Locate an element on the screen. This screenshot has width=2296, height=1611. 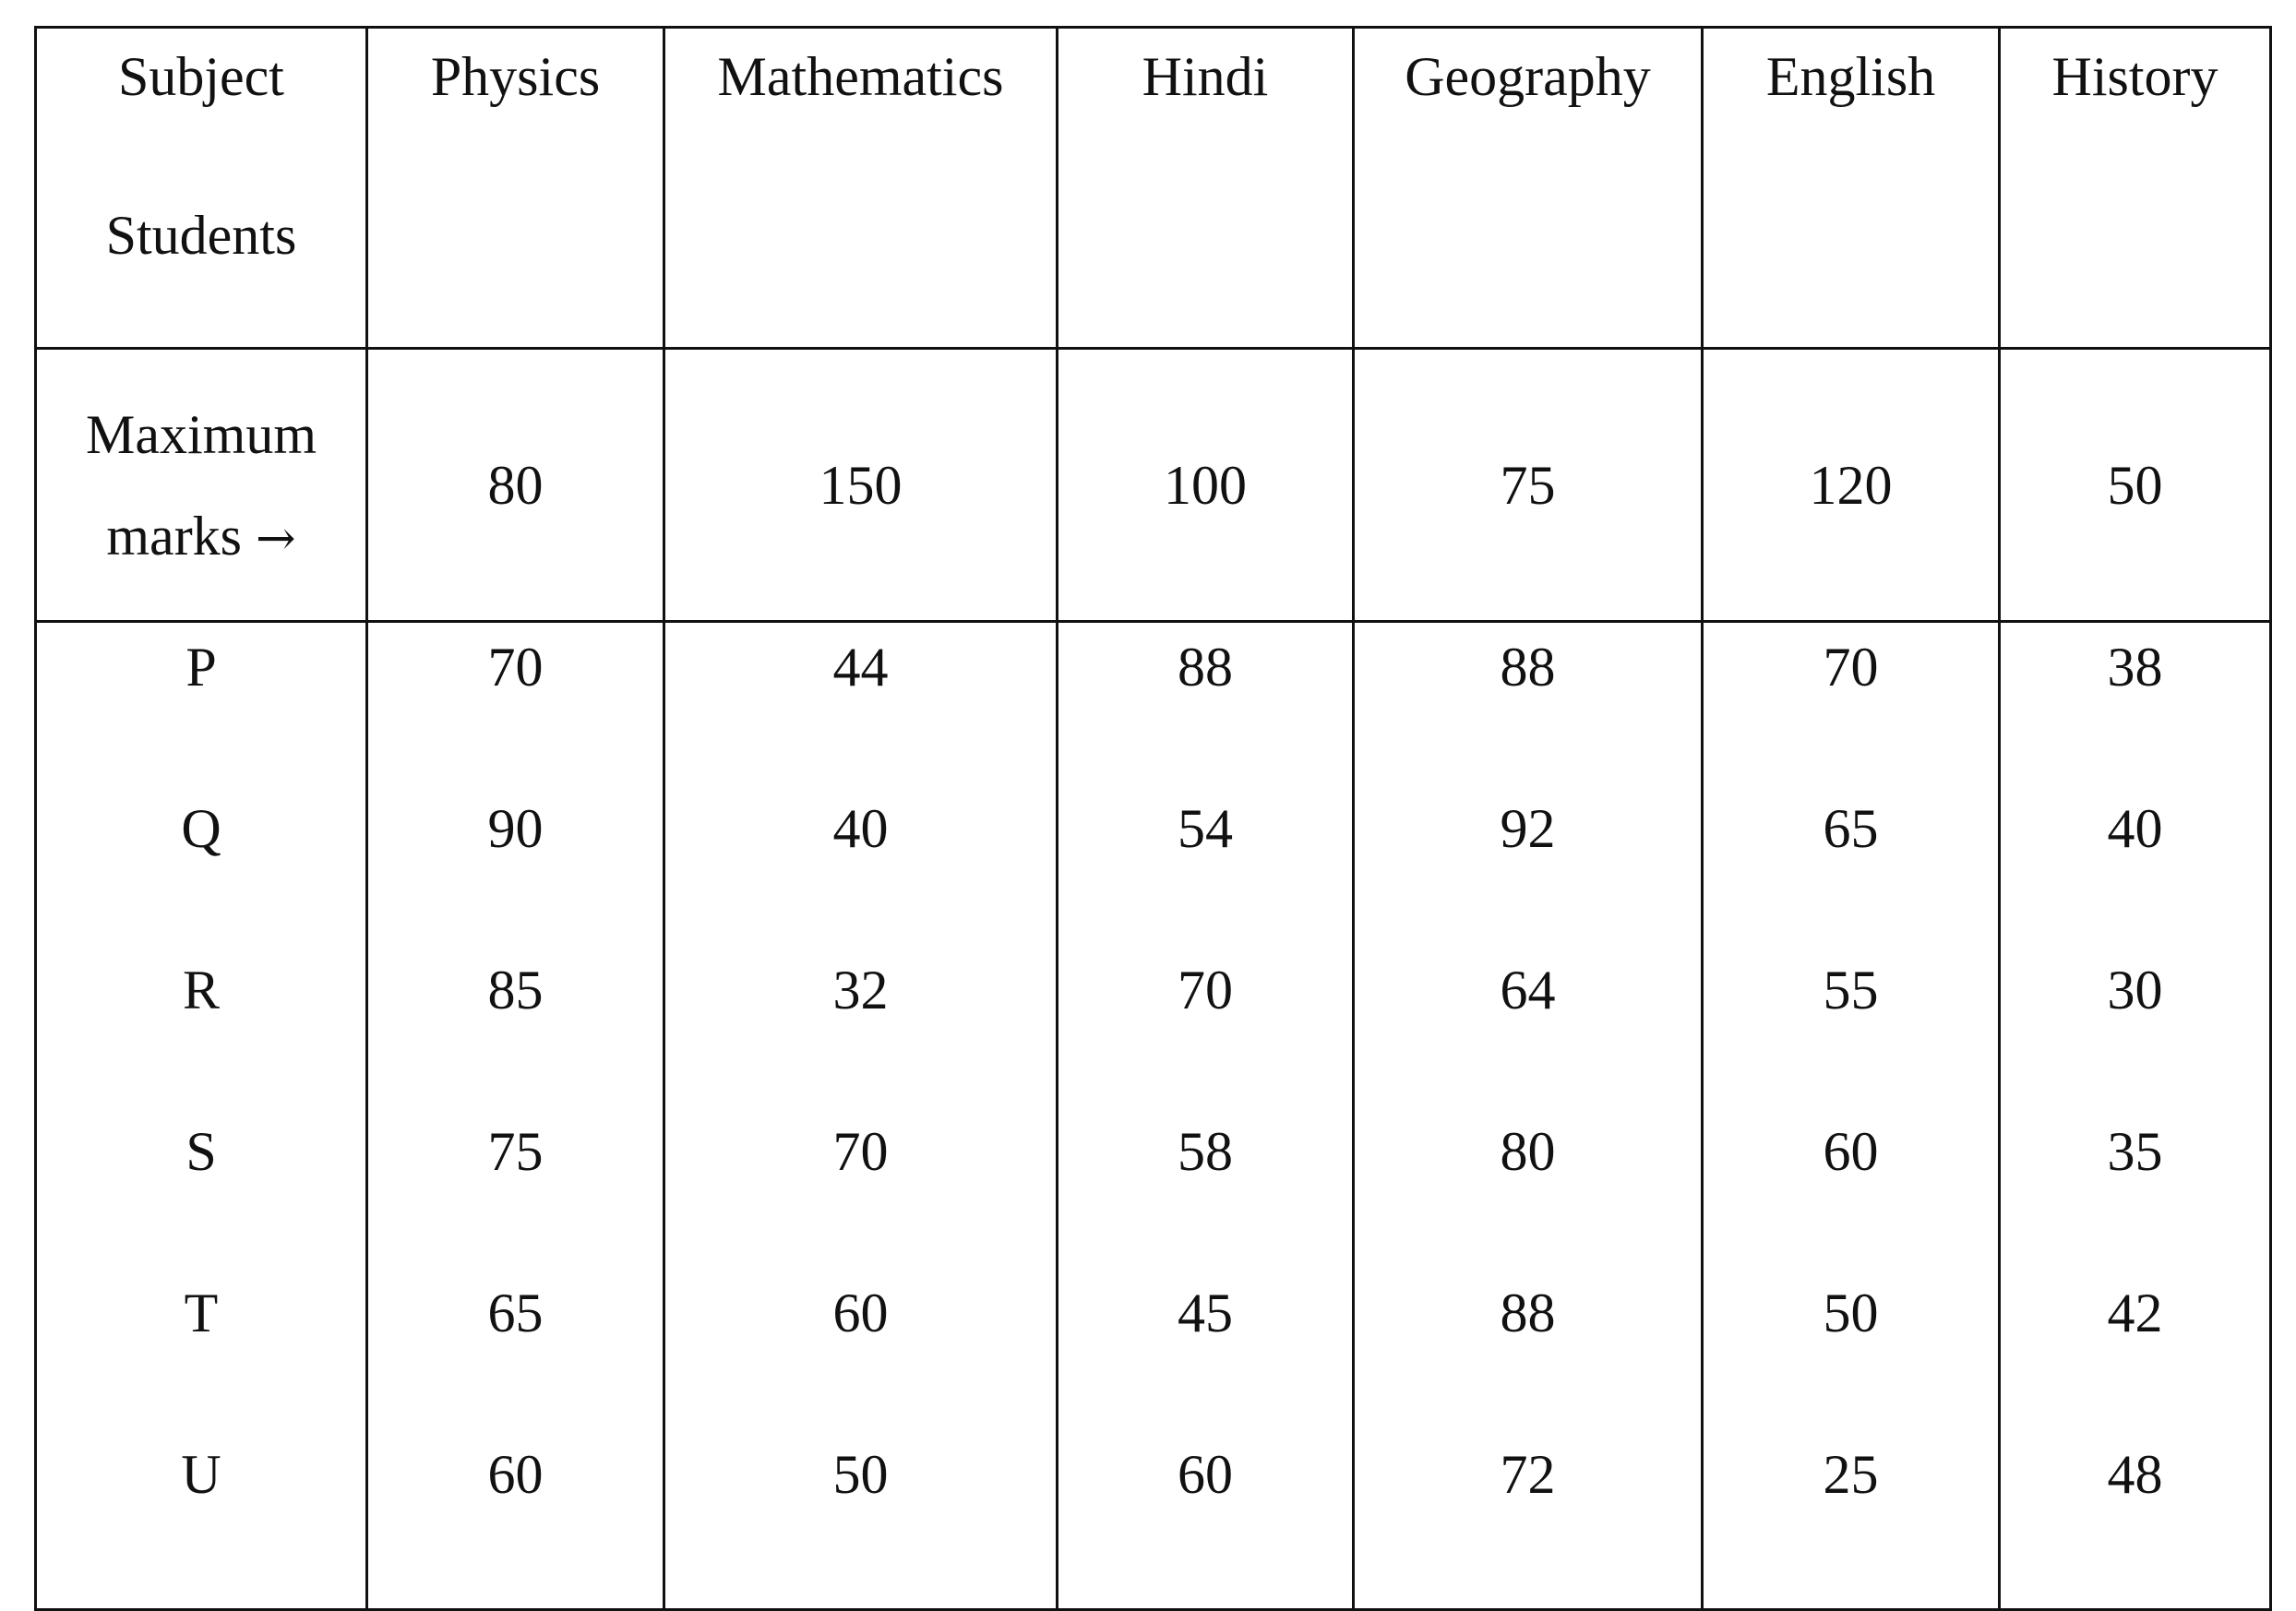
student-name: U is located at coordinates (201, 1475).